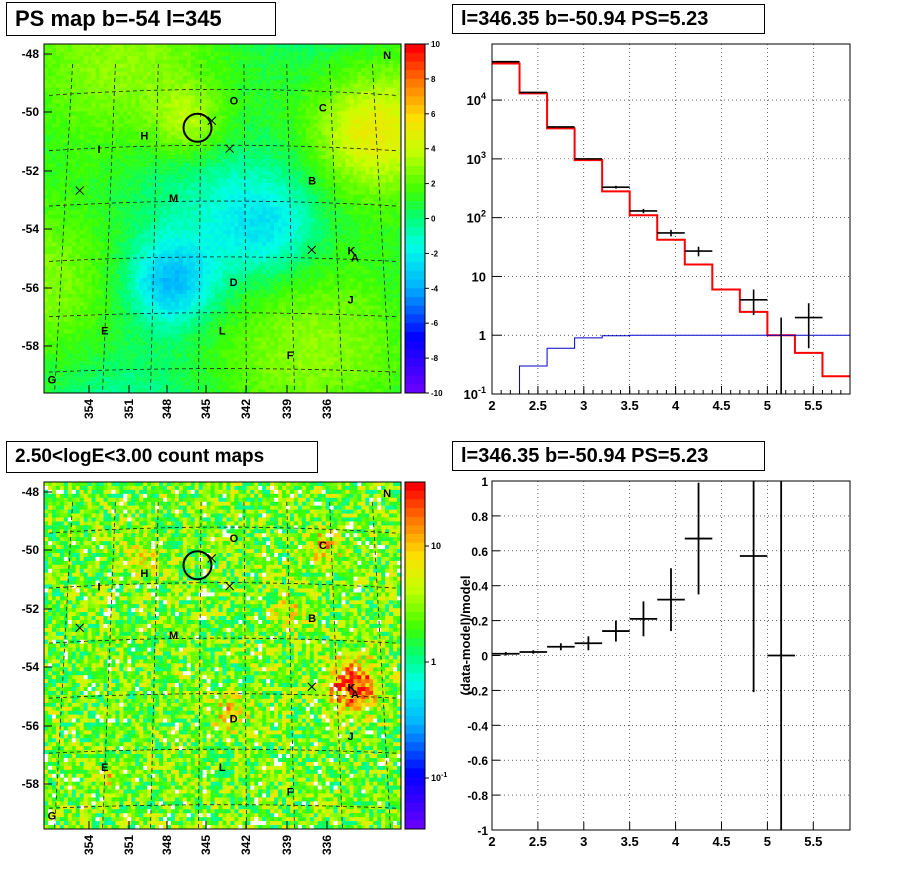  What do you see at coordinates (608, 19) in the screenshot?
I see `spectrum-title: l=346.35 b=-50.94 PS=5.23` at bounding box center [608, 19].